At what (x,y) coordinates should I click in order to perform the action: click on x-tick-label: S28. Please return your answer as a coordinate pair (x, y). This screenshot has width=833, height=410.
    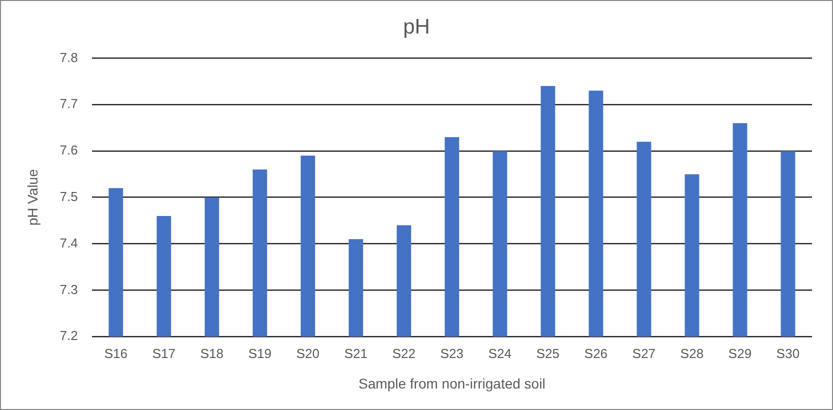
    Looking at the image, I should click on (692, 353).